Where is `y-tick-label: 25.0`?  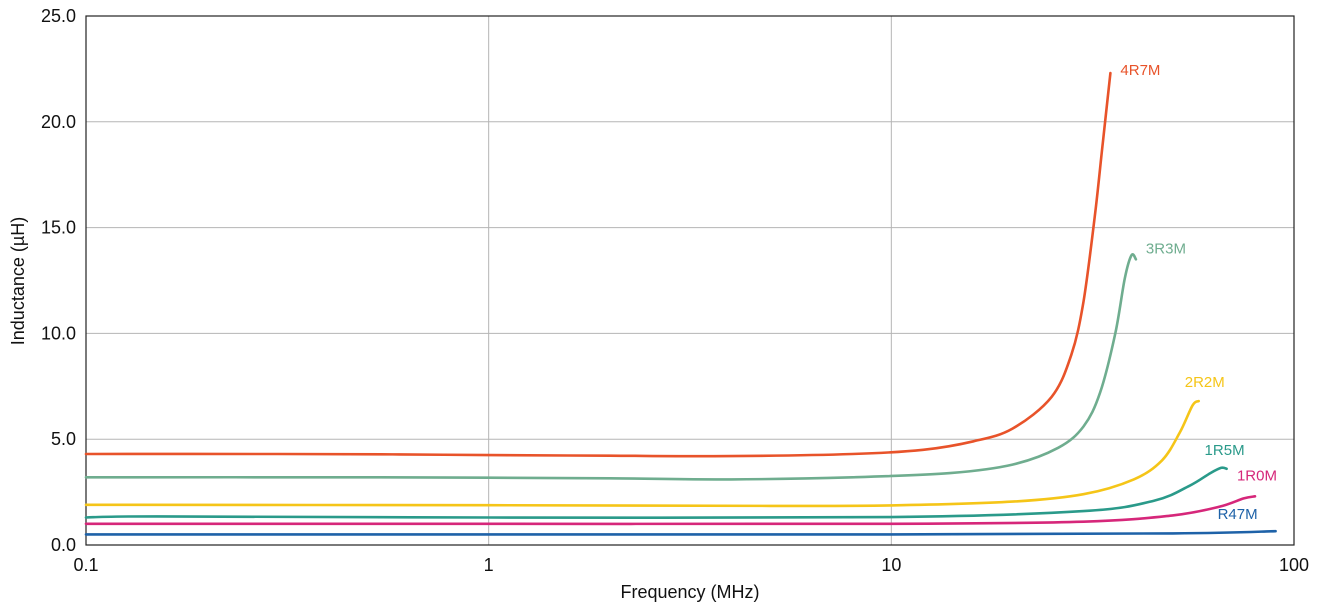
y-tick-label: 25.0 is located at coordinates (58, 16).